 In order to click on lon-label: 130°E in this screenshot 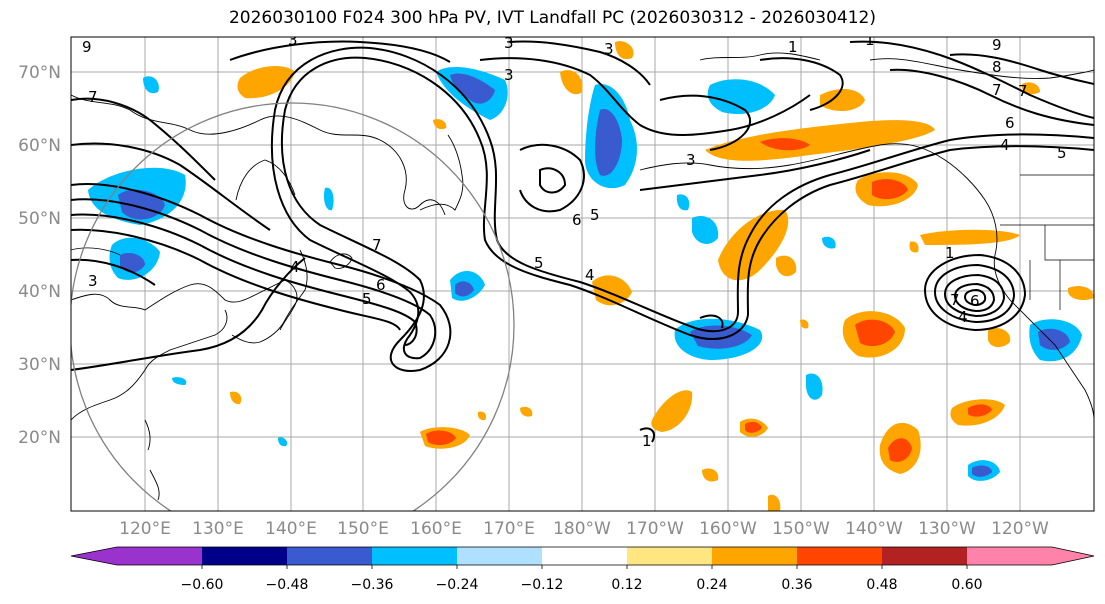, I will do `click(218, 529)`.